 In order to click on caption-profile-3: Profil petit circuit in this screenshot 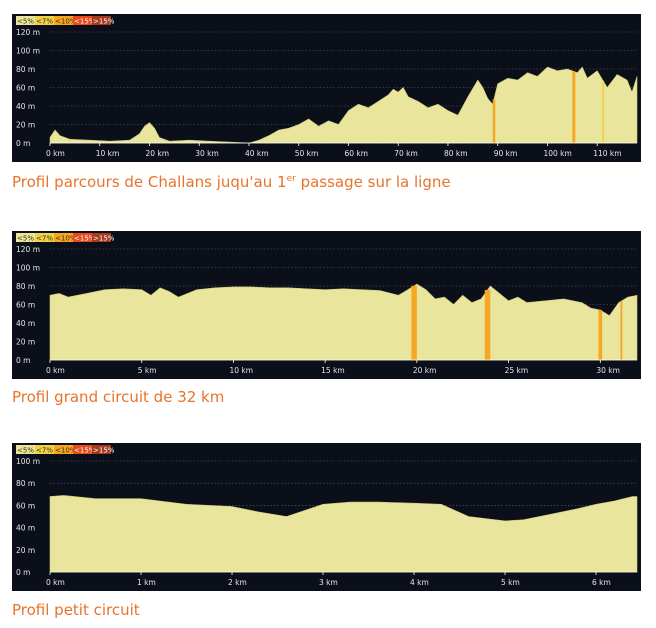, I will do `click(76, 610)`.